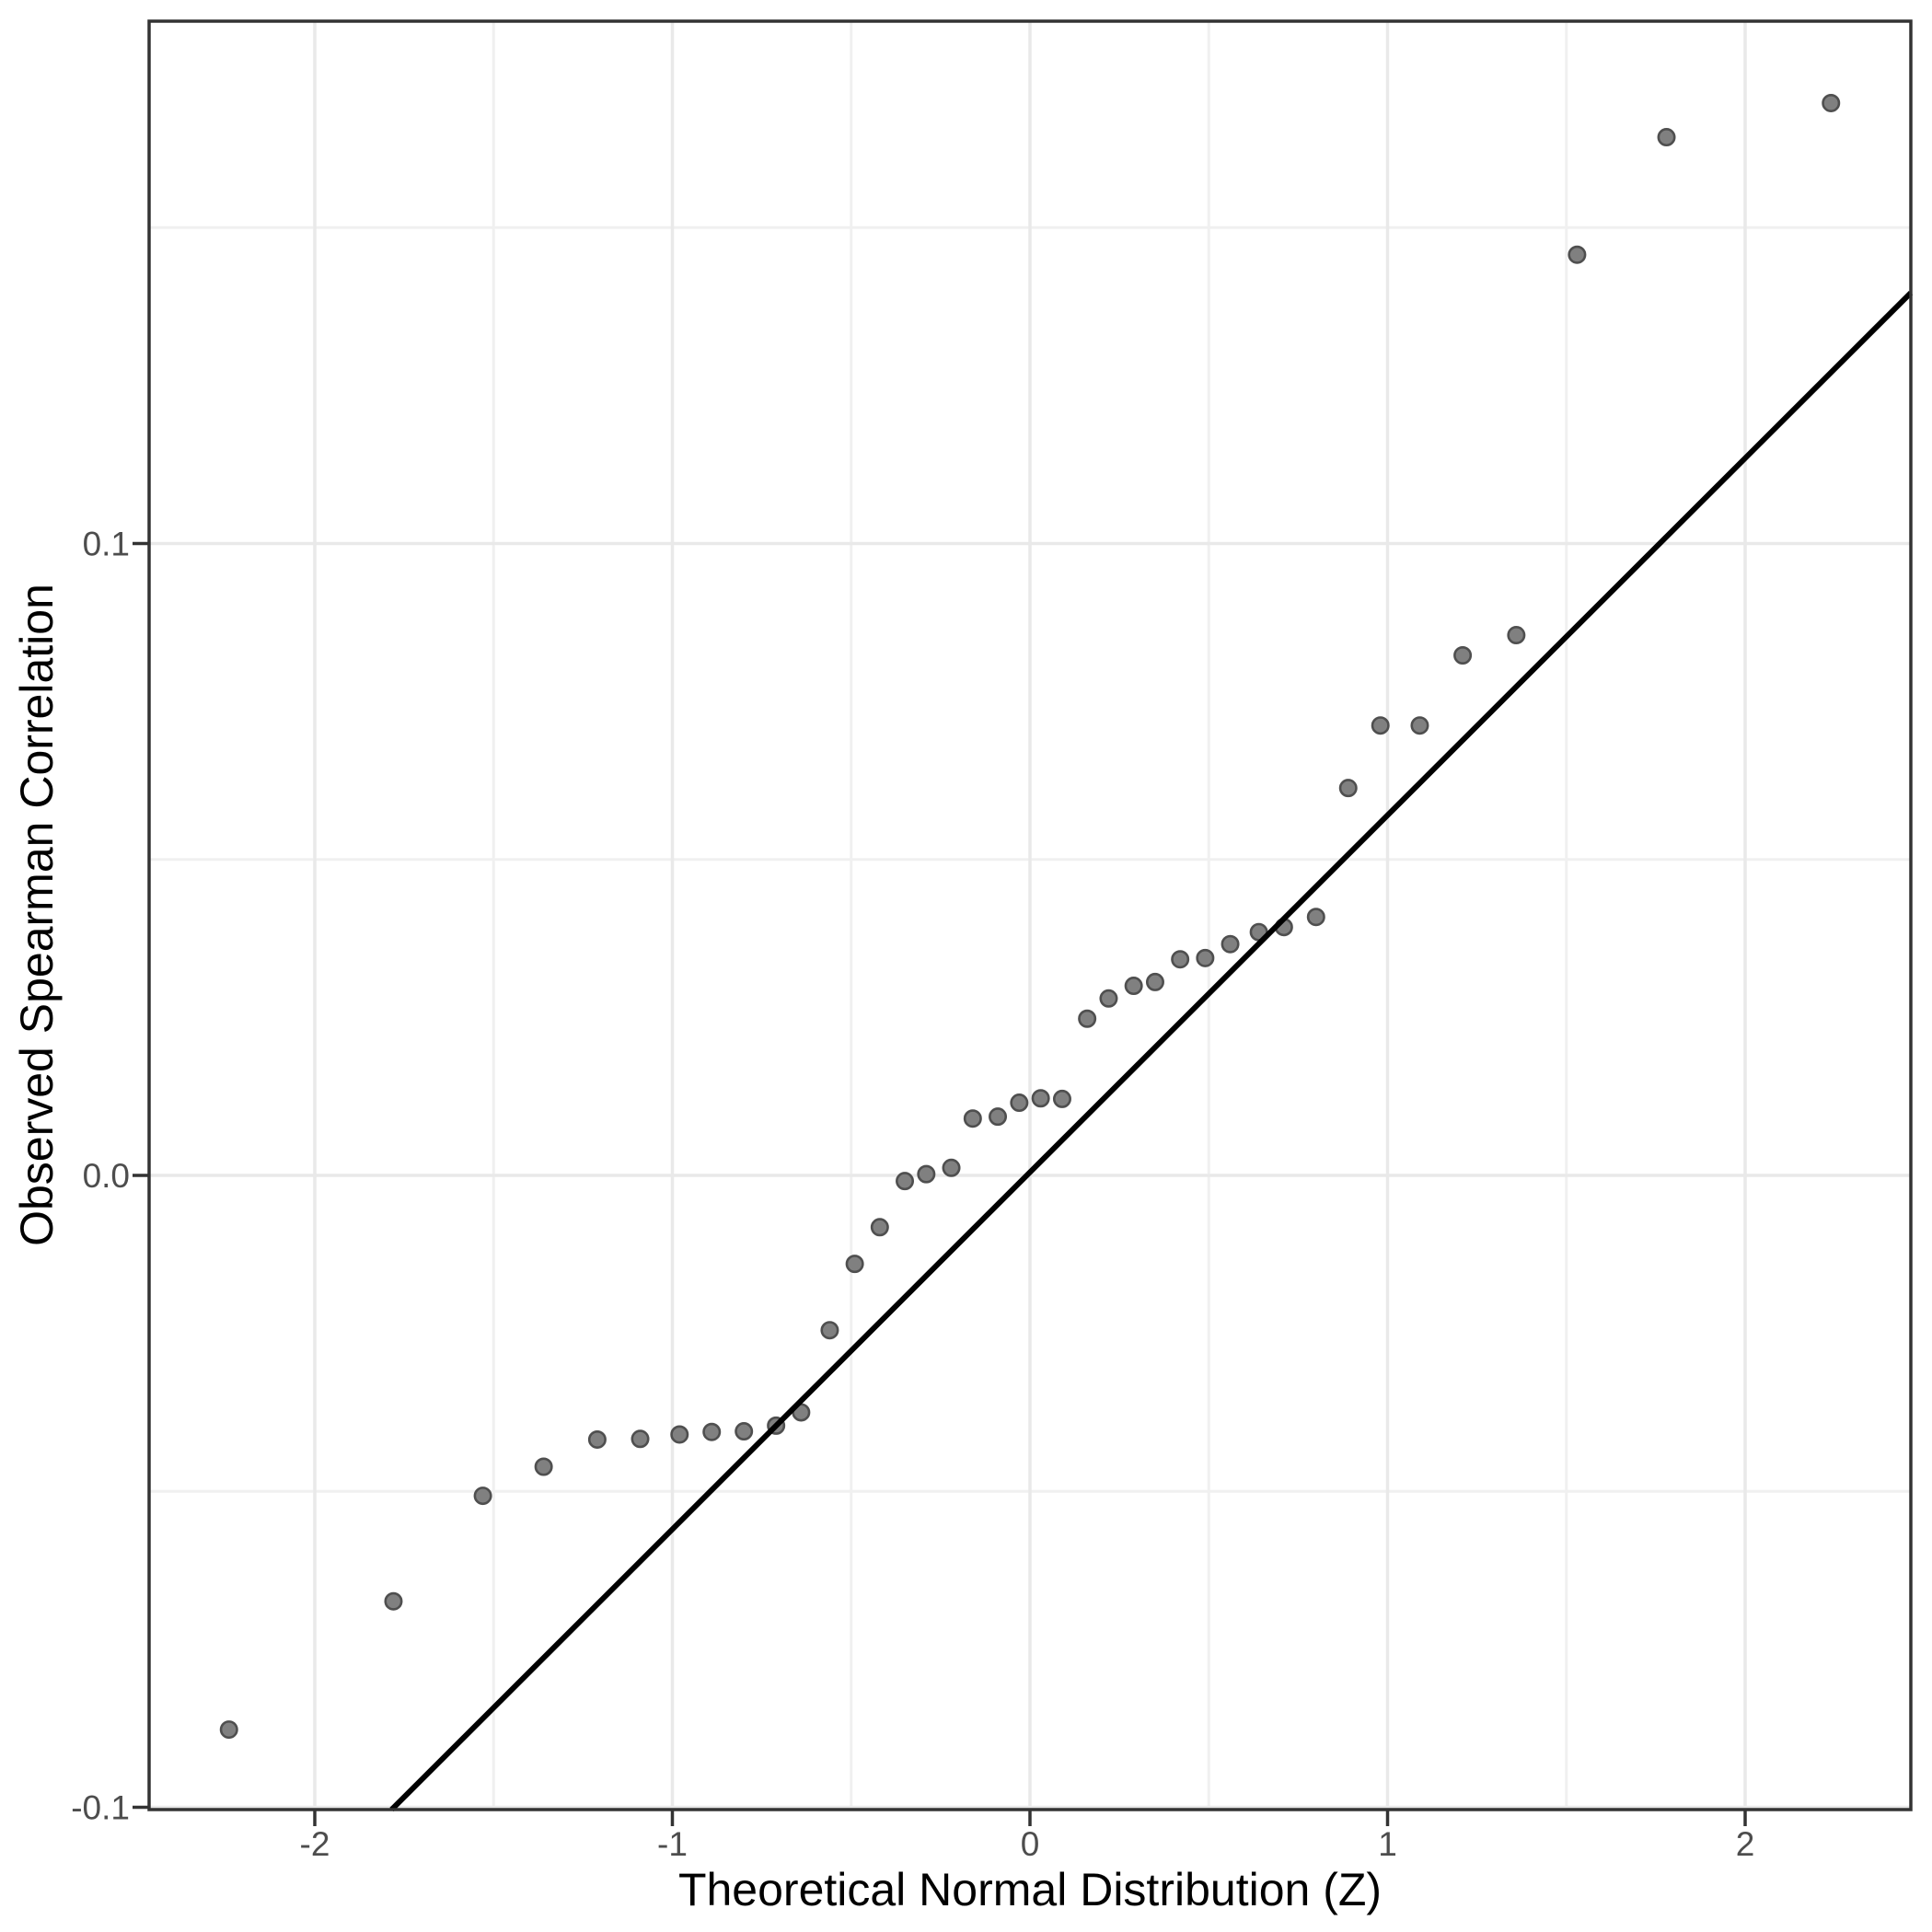  What do you see at coordinates (107, 543) in the screenshot?
I see `y-axis-tick-label: 0.1` at bounding box center [107, 543].